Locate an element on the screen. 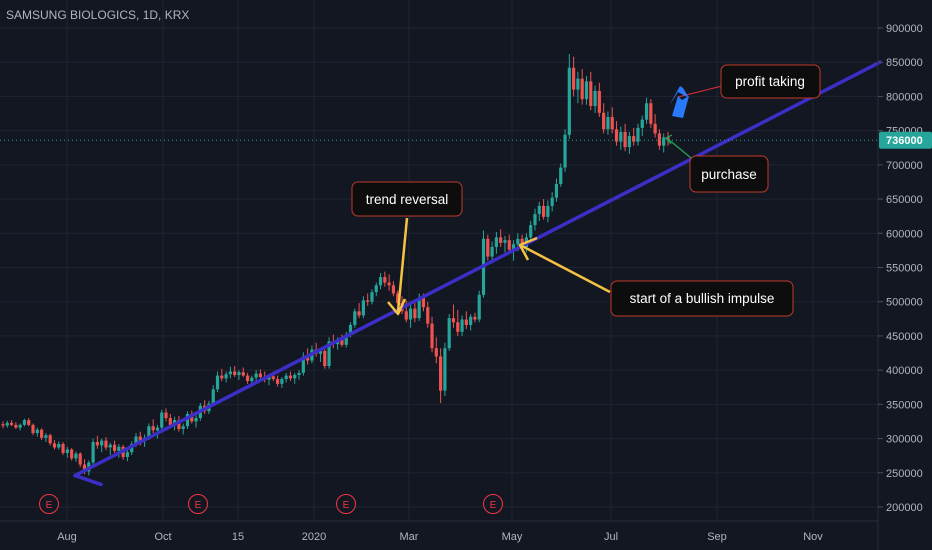  price-tick-label: 250000 is located at coordinates (904, 474).